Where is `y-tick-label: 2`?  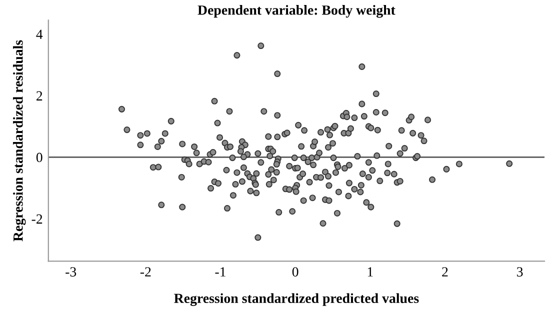 y-tick-label: 2 is located at coordinates (39, 95).